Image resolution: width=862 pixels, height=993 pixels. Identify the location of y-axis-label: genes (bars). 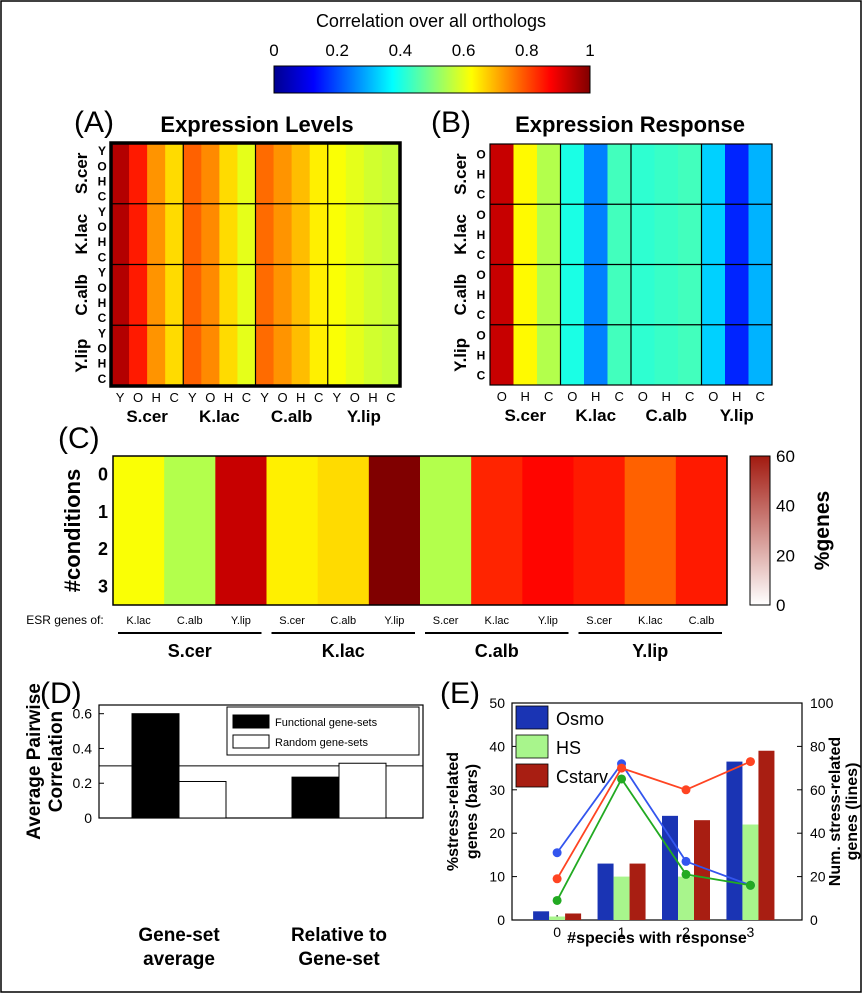
(472, 811).